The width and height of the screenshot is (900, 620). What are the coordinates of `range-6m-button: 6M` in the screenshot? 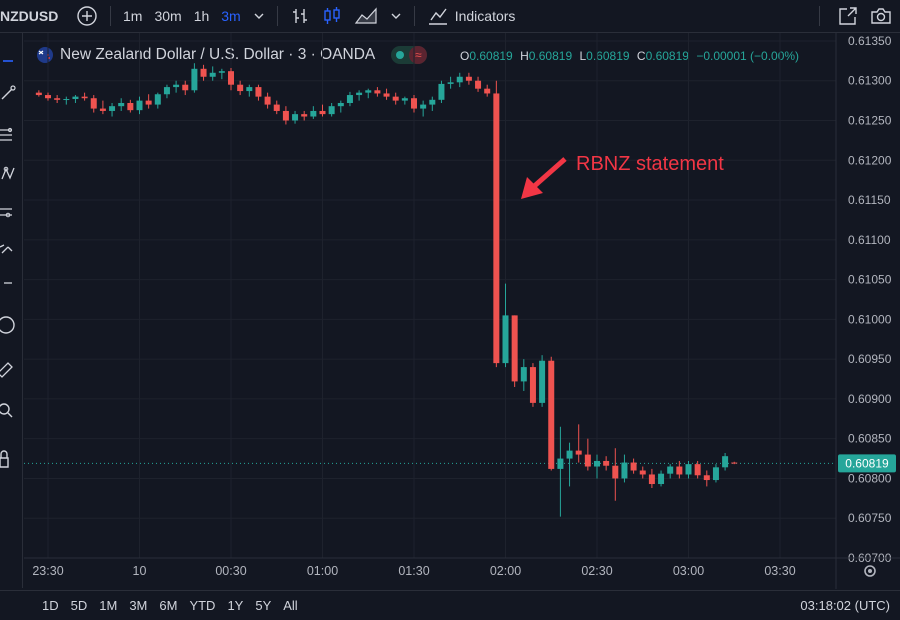 It's located at (168, 605).